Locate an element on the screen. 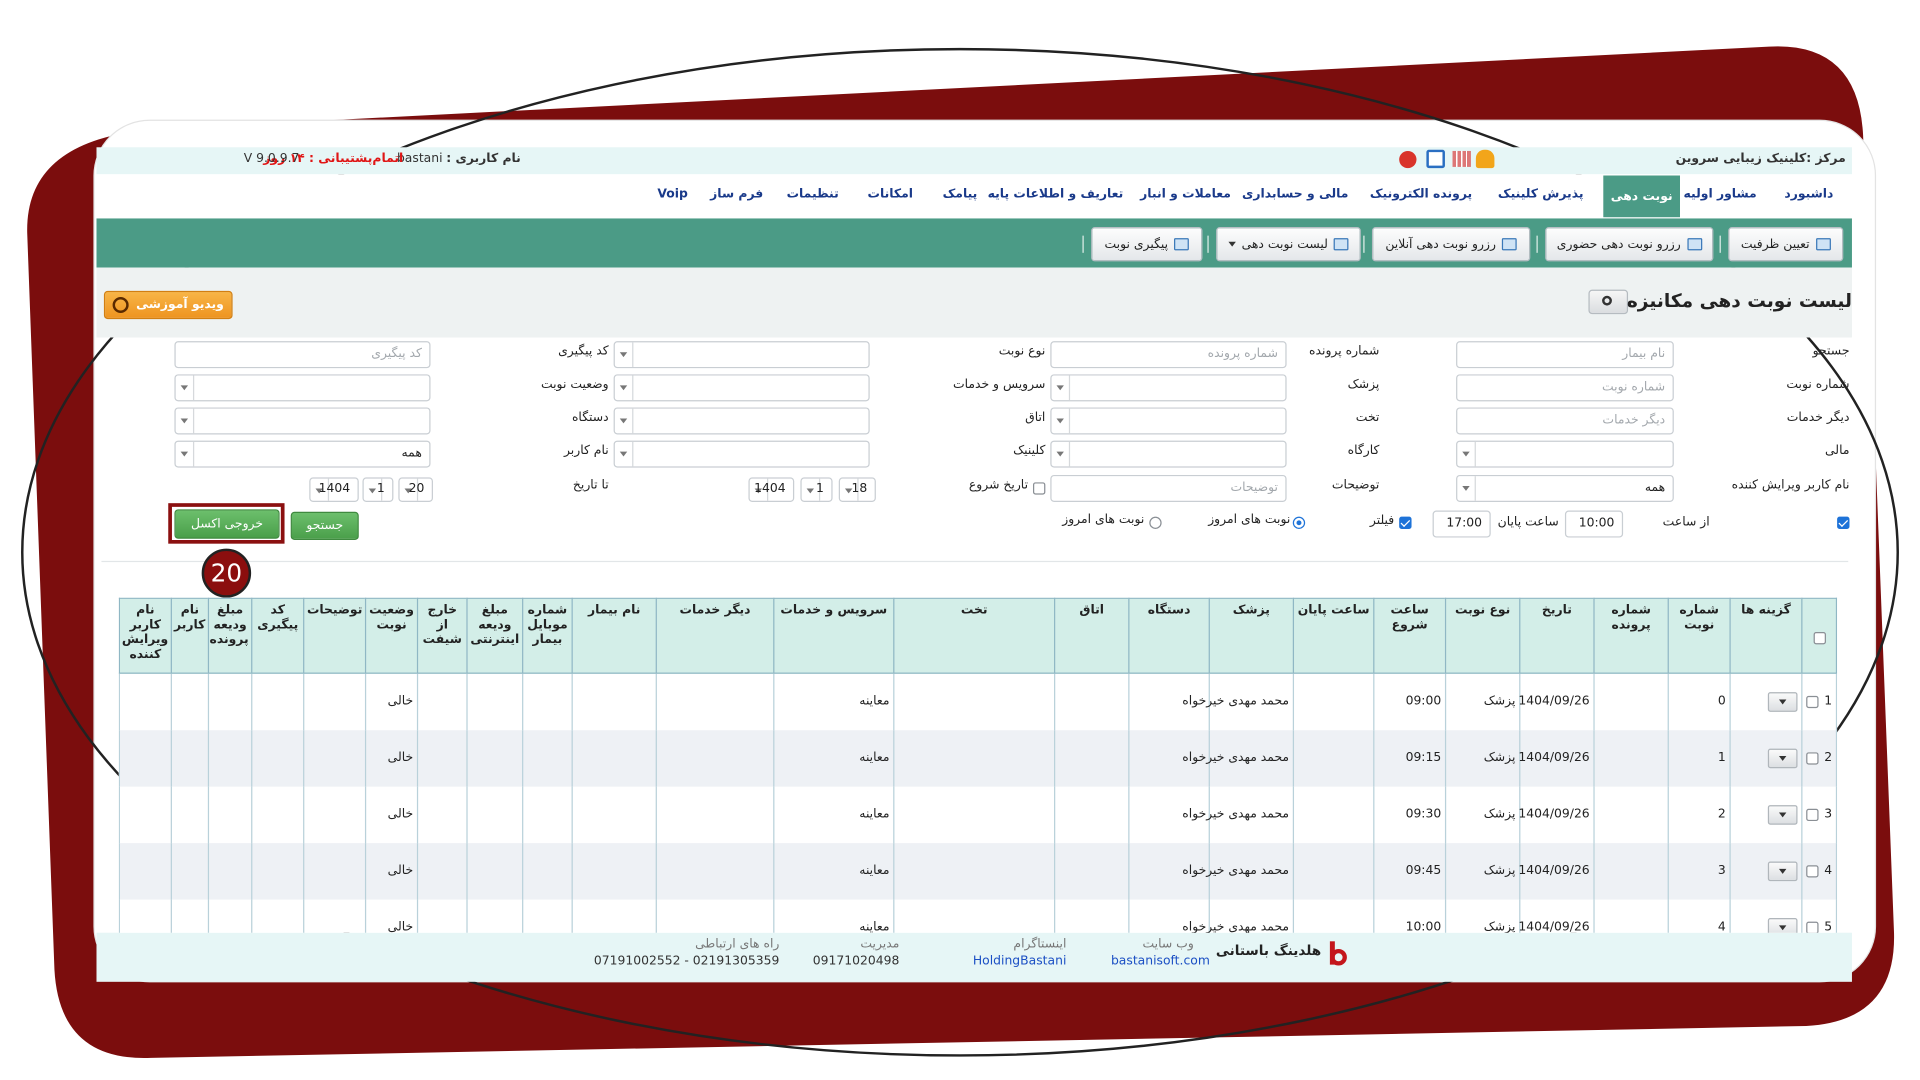  field-placeholder: نام بیمار is located at coordinates (1644, 354).